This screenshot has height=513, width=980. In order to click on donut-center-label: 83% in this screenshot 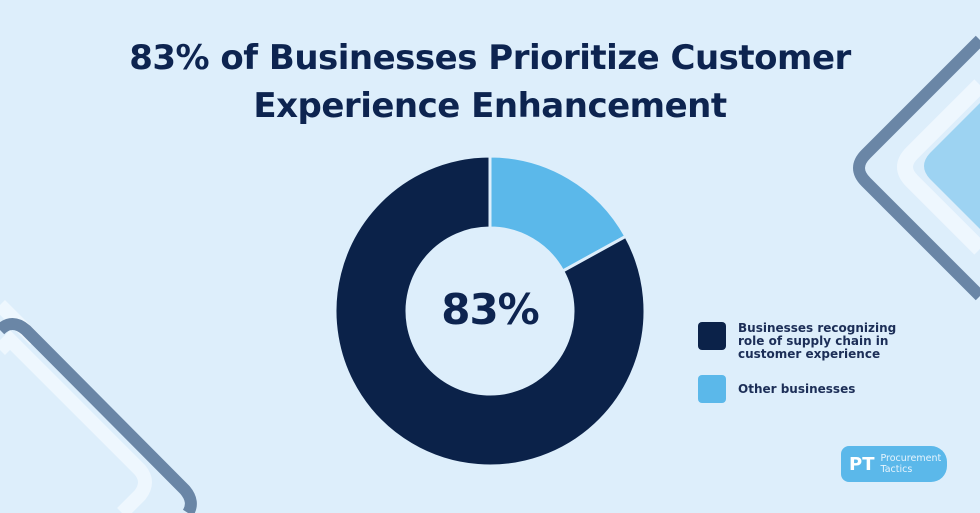, I will do `click(490, 309)`.